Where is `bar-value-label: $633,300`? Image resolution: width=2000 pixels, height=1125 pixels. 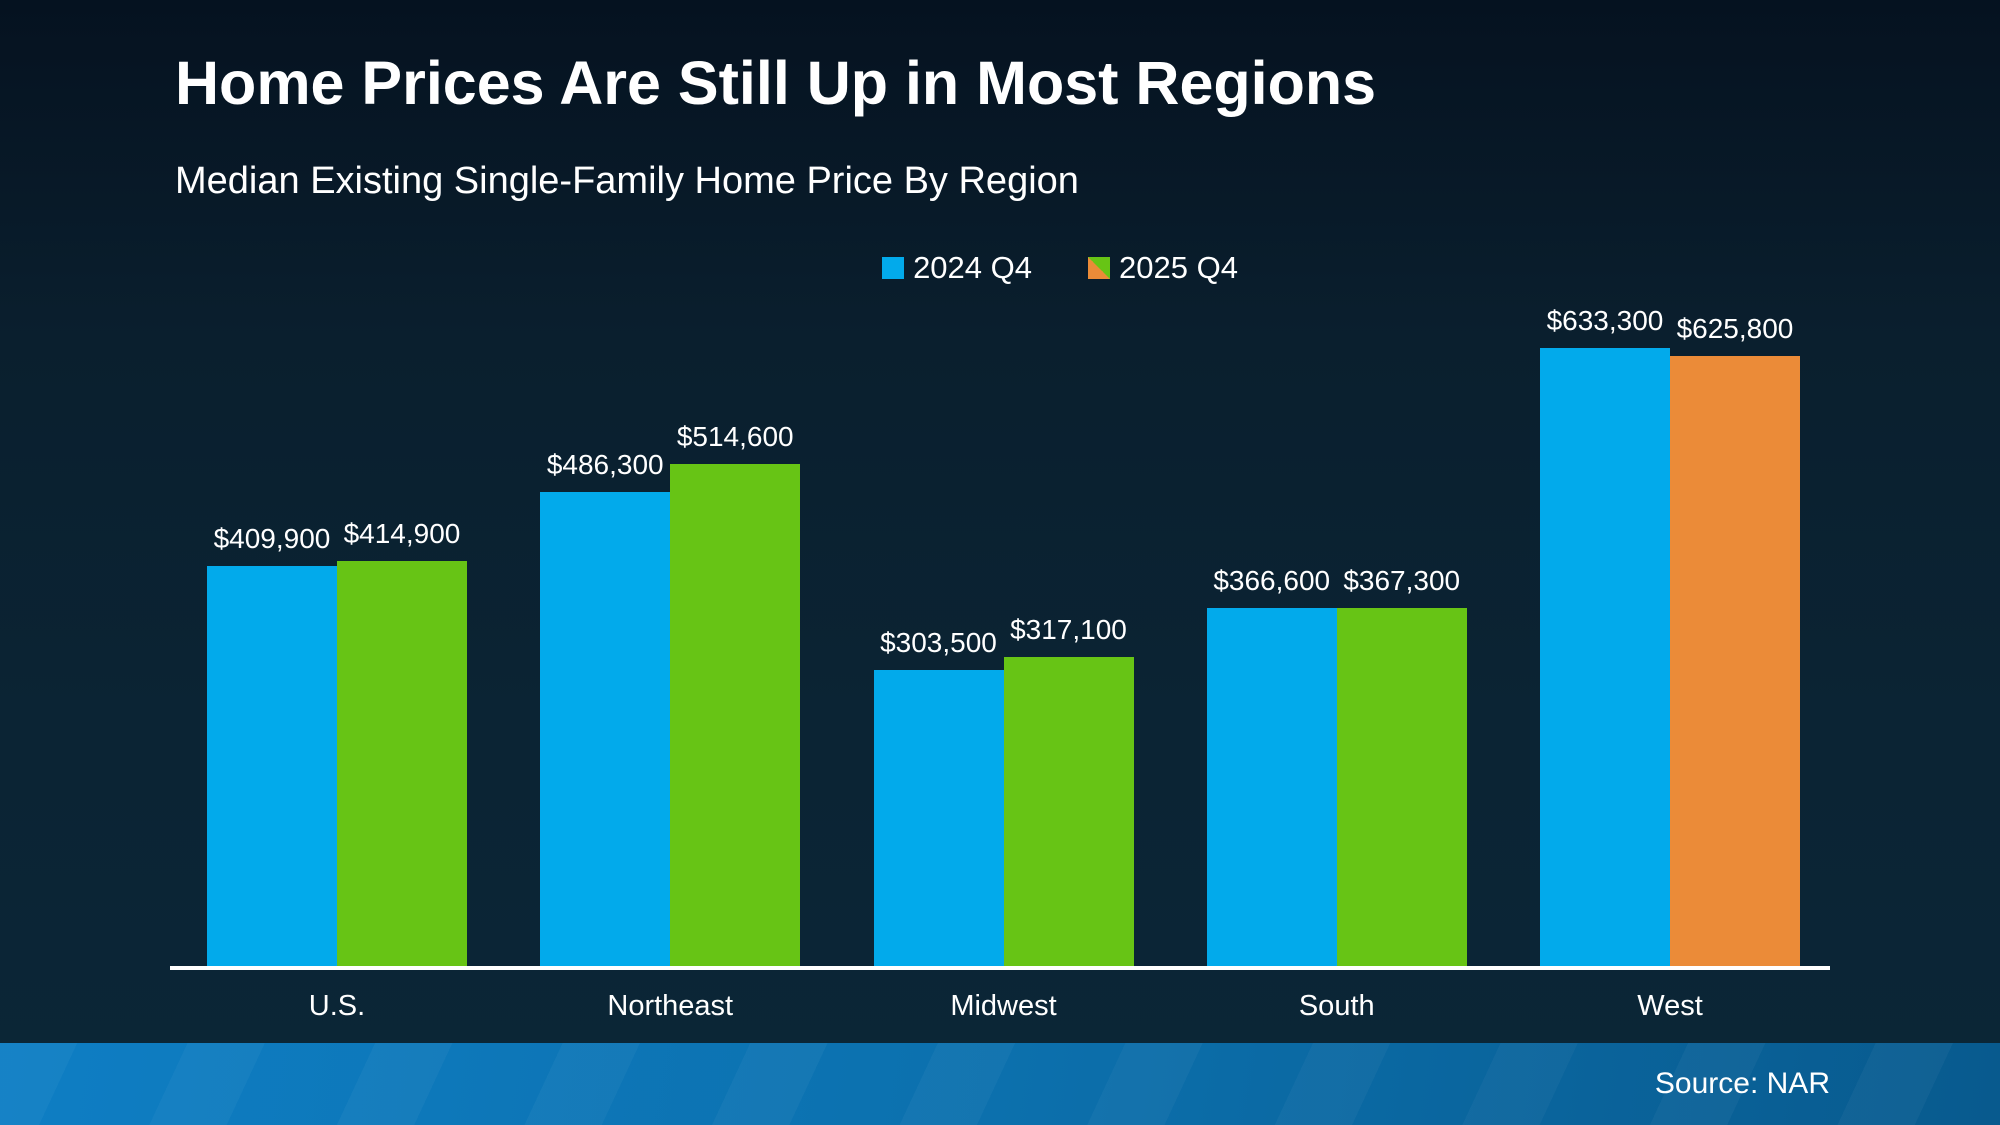 bar-value-label: $633,300 is located at coordinates (1605, 320).